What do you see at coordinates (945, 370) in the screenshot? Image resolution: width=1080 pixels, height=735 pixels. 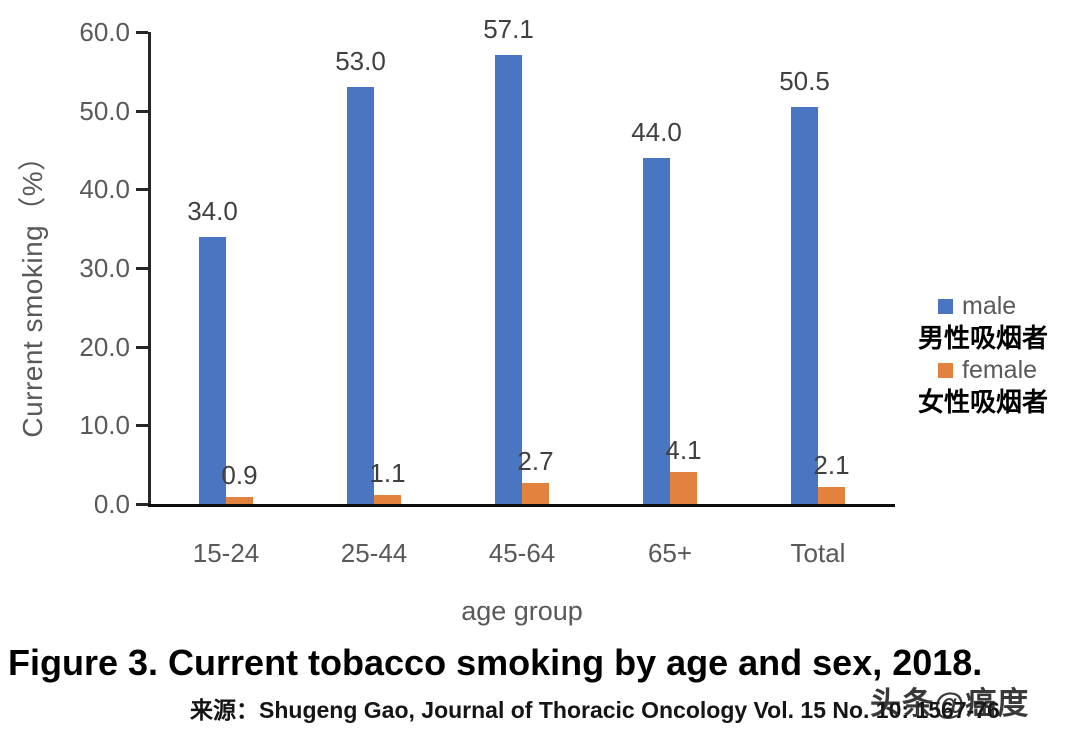 I see `female-swatch-icon` at bounding box center [945, 370].